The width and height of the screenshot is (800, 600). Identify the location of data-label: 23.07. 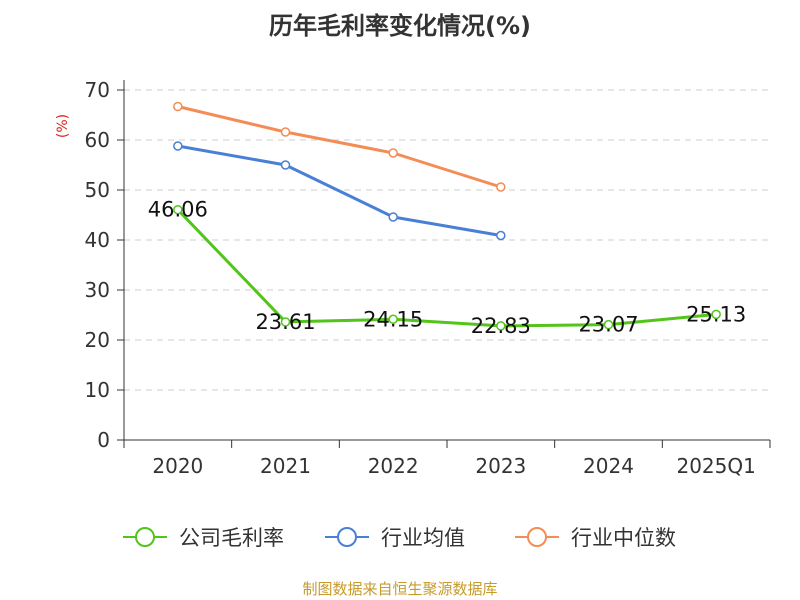
(608, 325).